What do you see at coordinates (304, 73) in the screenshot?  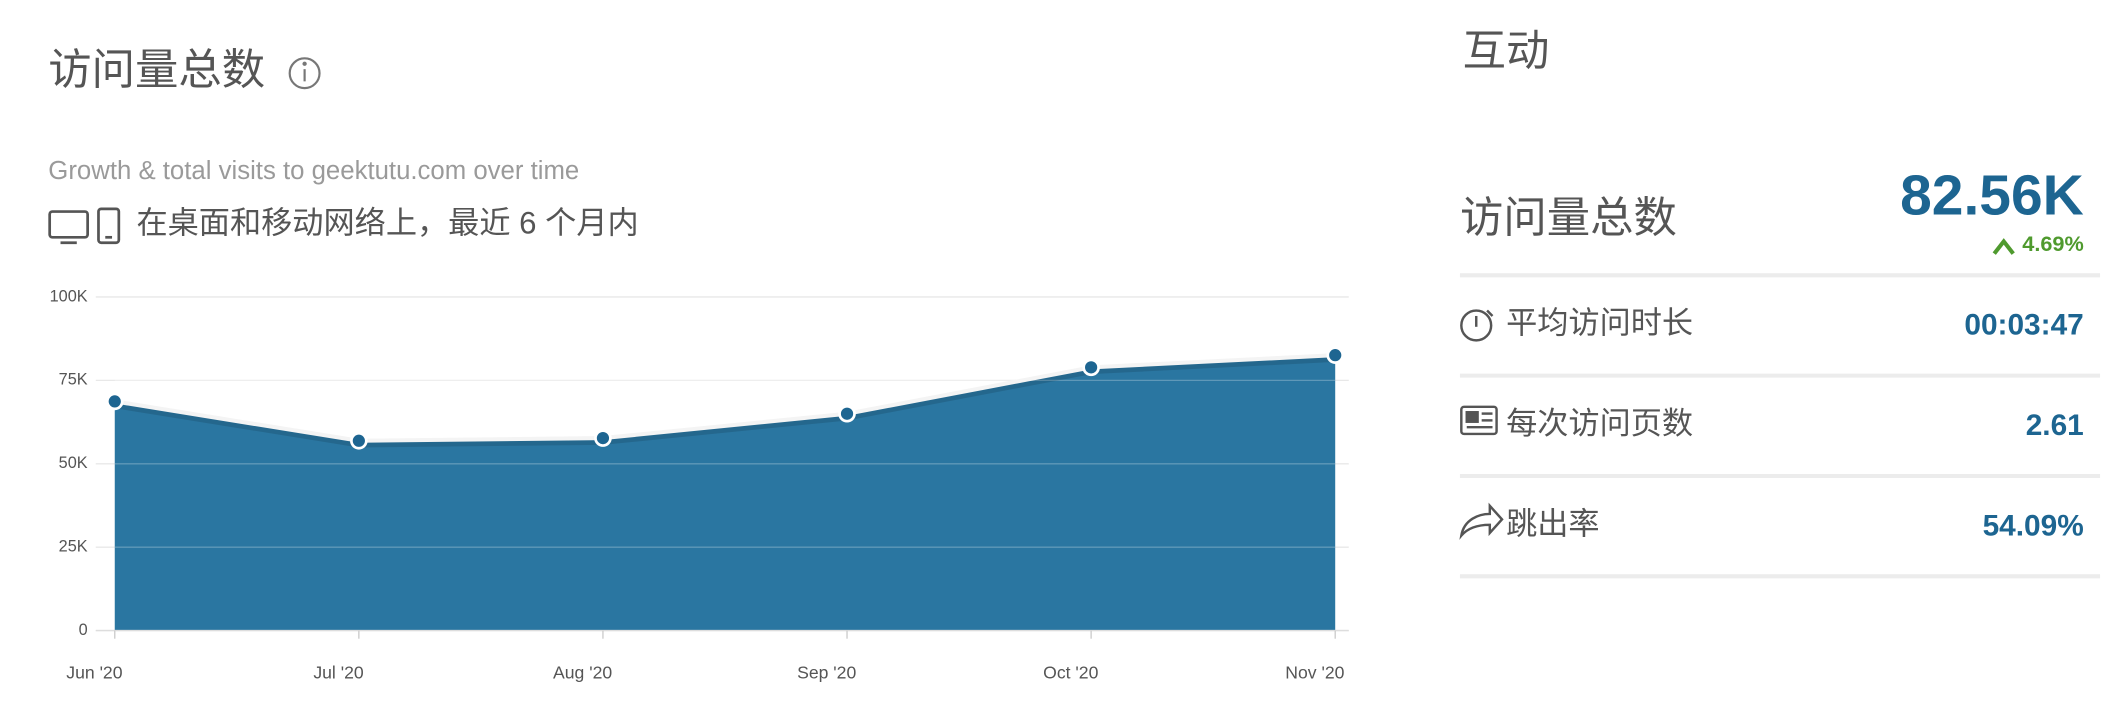 I see `info-icon` at bounding box center [304, 73].